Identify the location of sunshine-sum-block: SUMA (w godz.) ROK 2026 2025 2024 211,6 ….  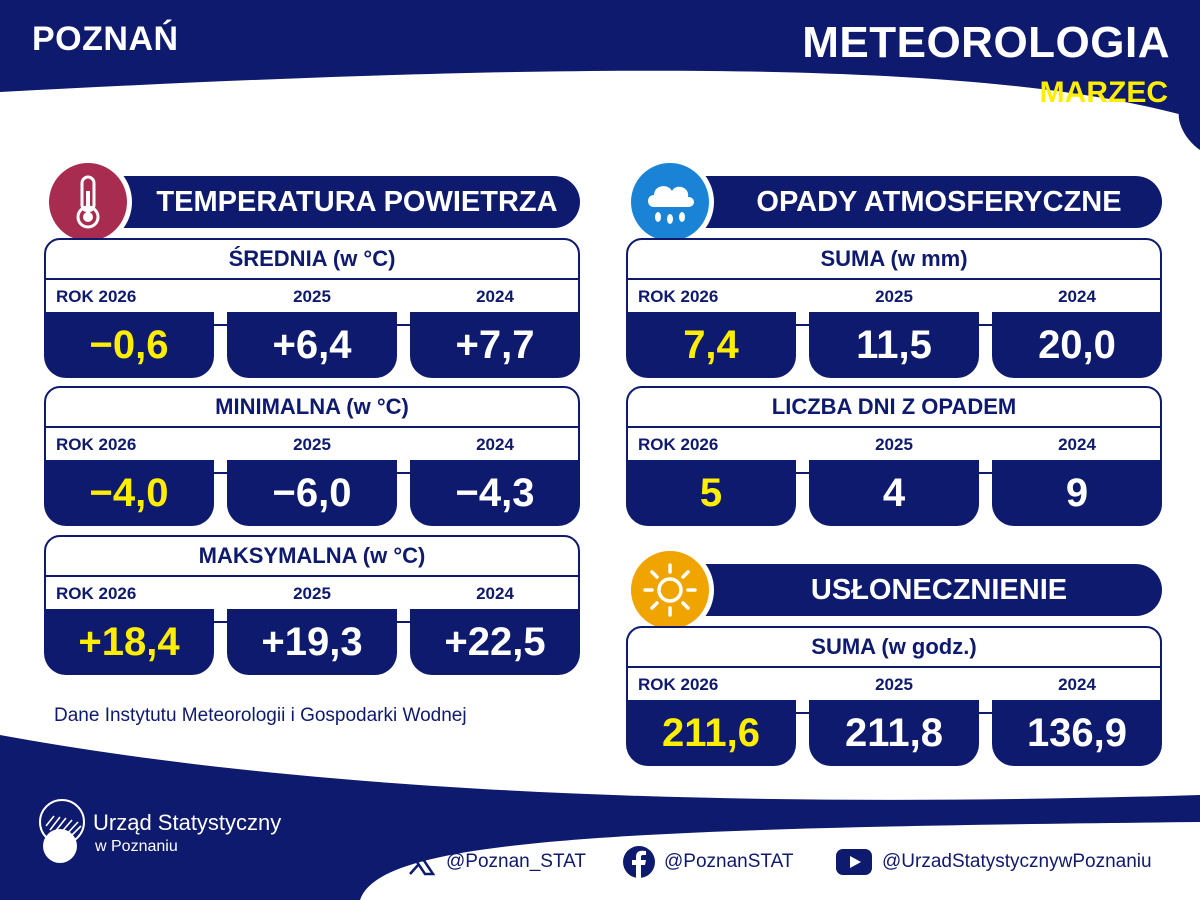
(894, 698).